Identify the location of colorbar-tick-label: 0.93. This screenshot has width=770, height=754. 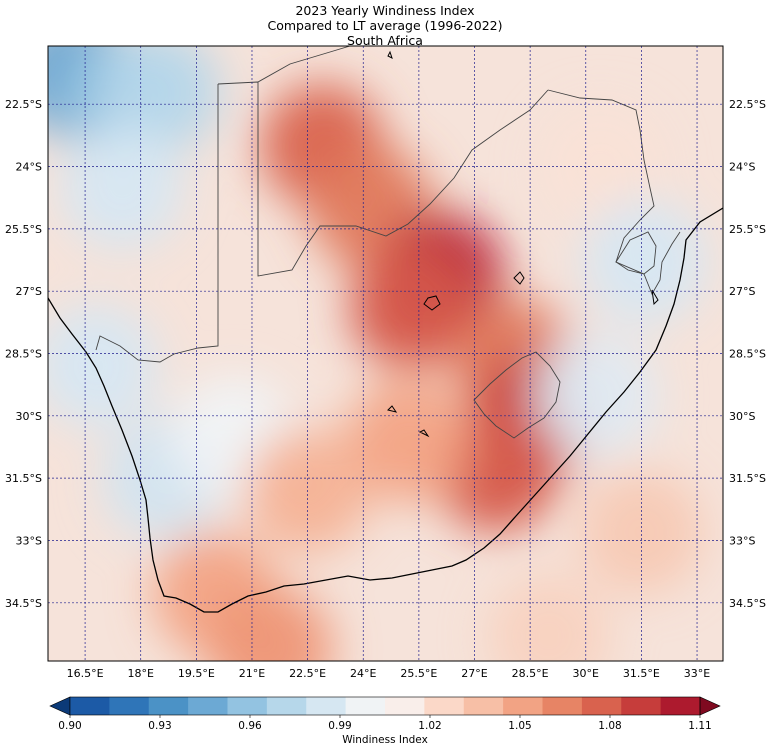
(159, 726).